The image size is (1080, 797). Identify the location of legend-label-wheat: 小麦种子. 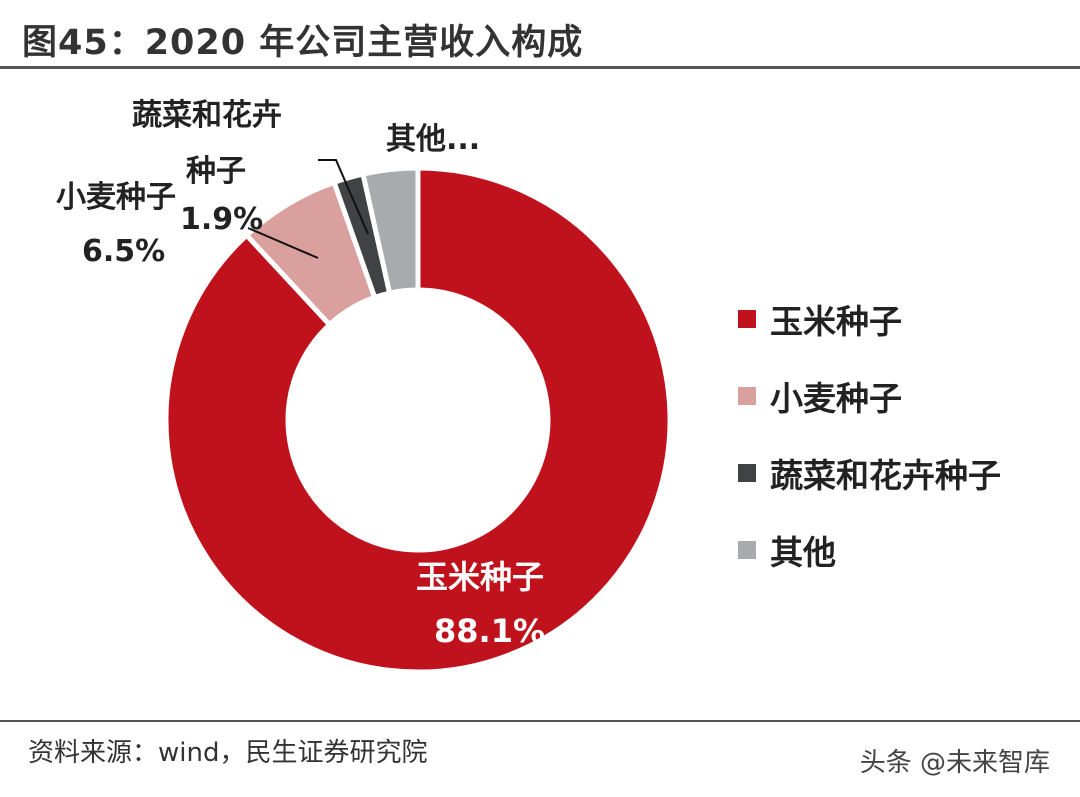
(836, 398).